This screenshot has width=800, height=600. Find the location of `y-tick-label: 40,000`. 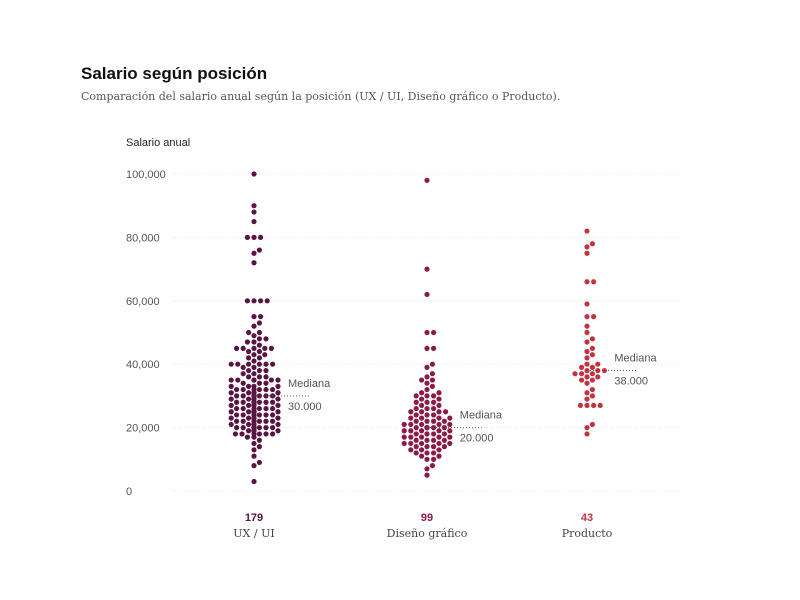

y-tick-label: 40,000 is located at coordinates (143, 365).